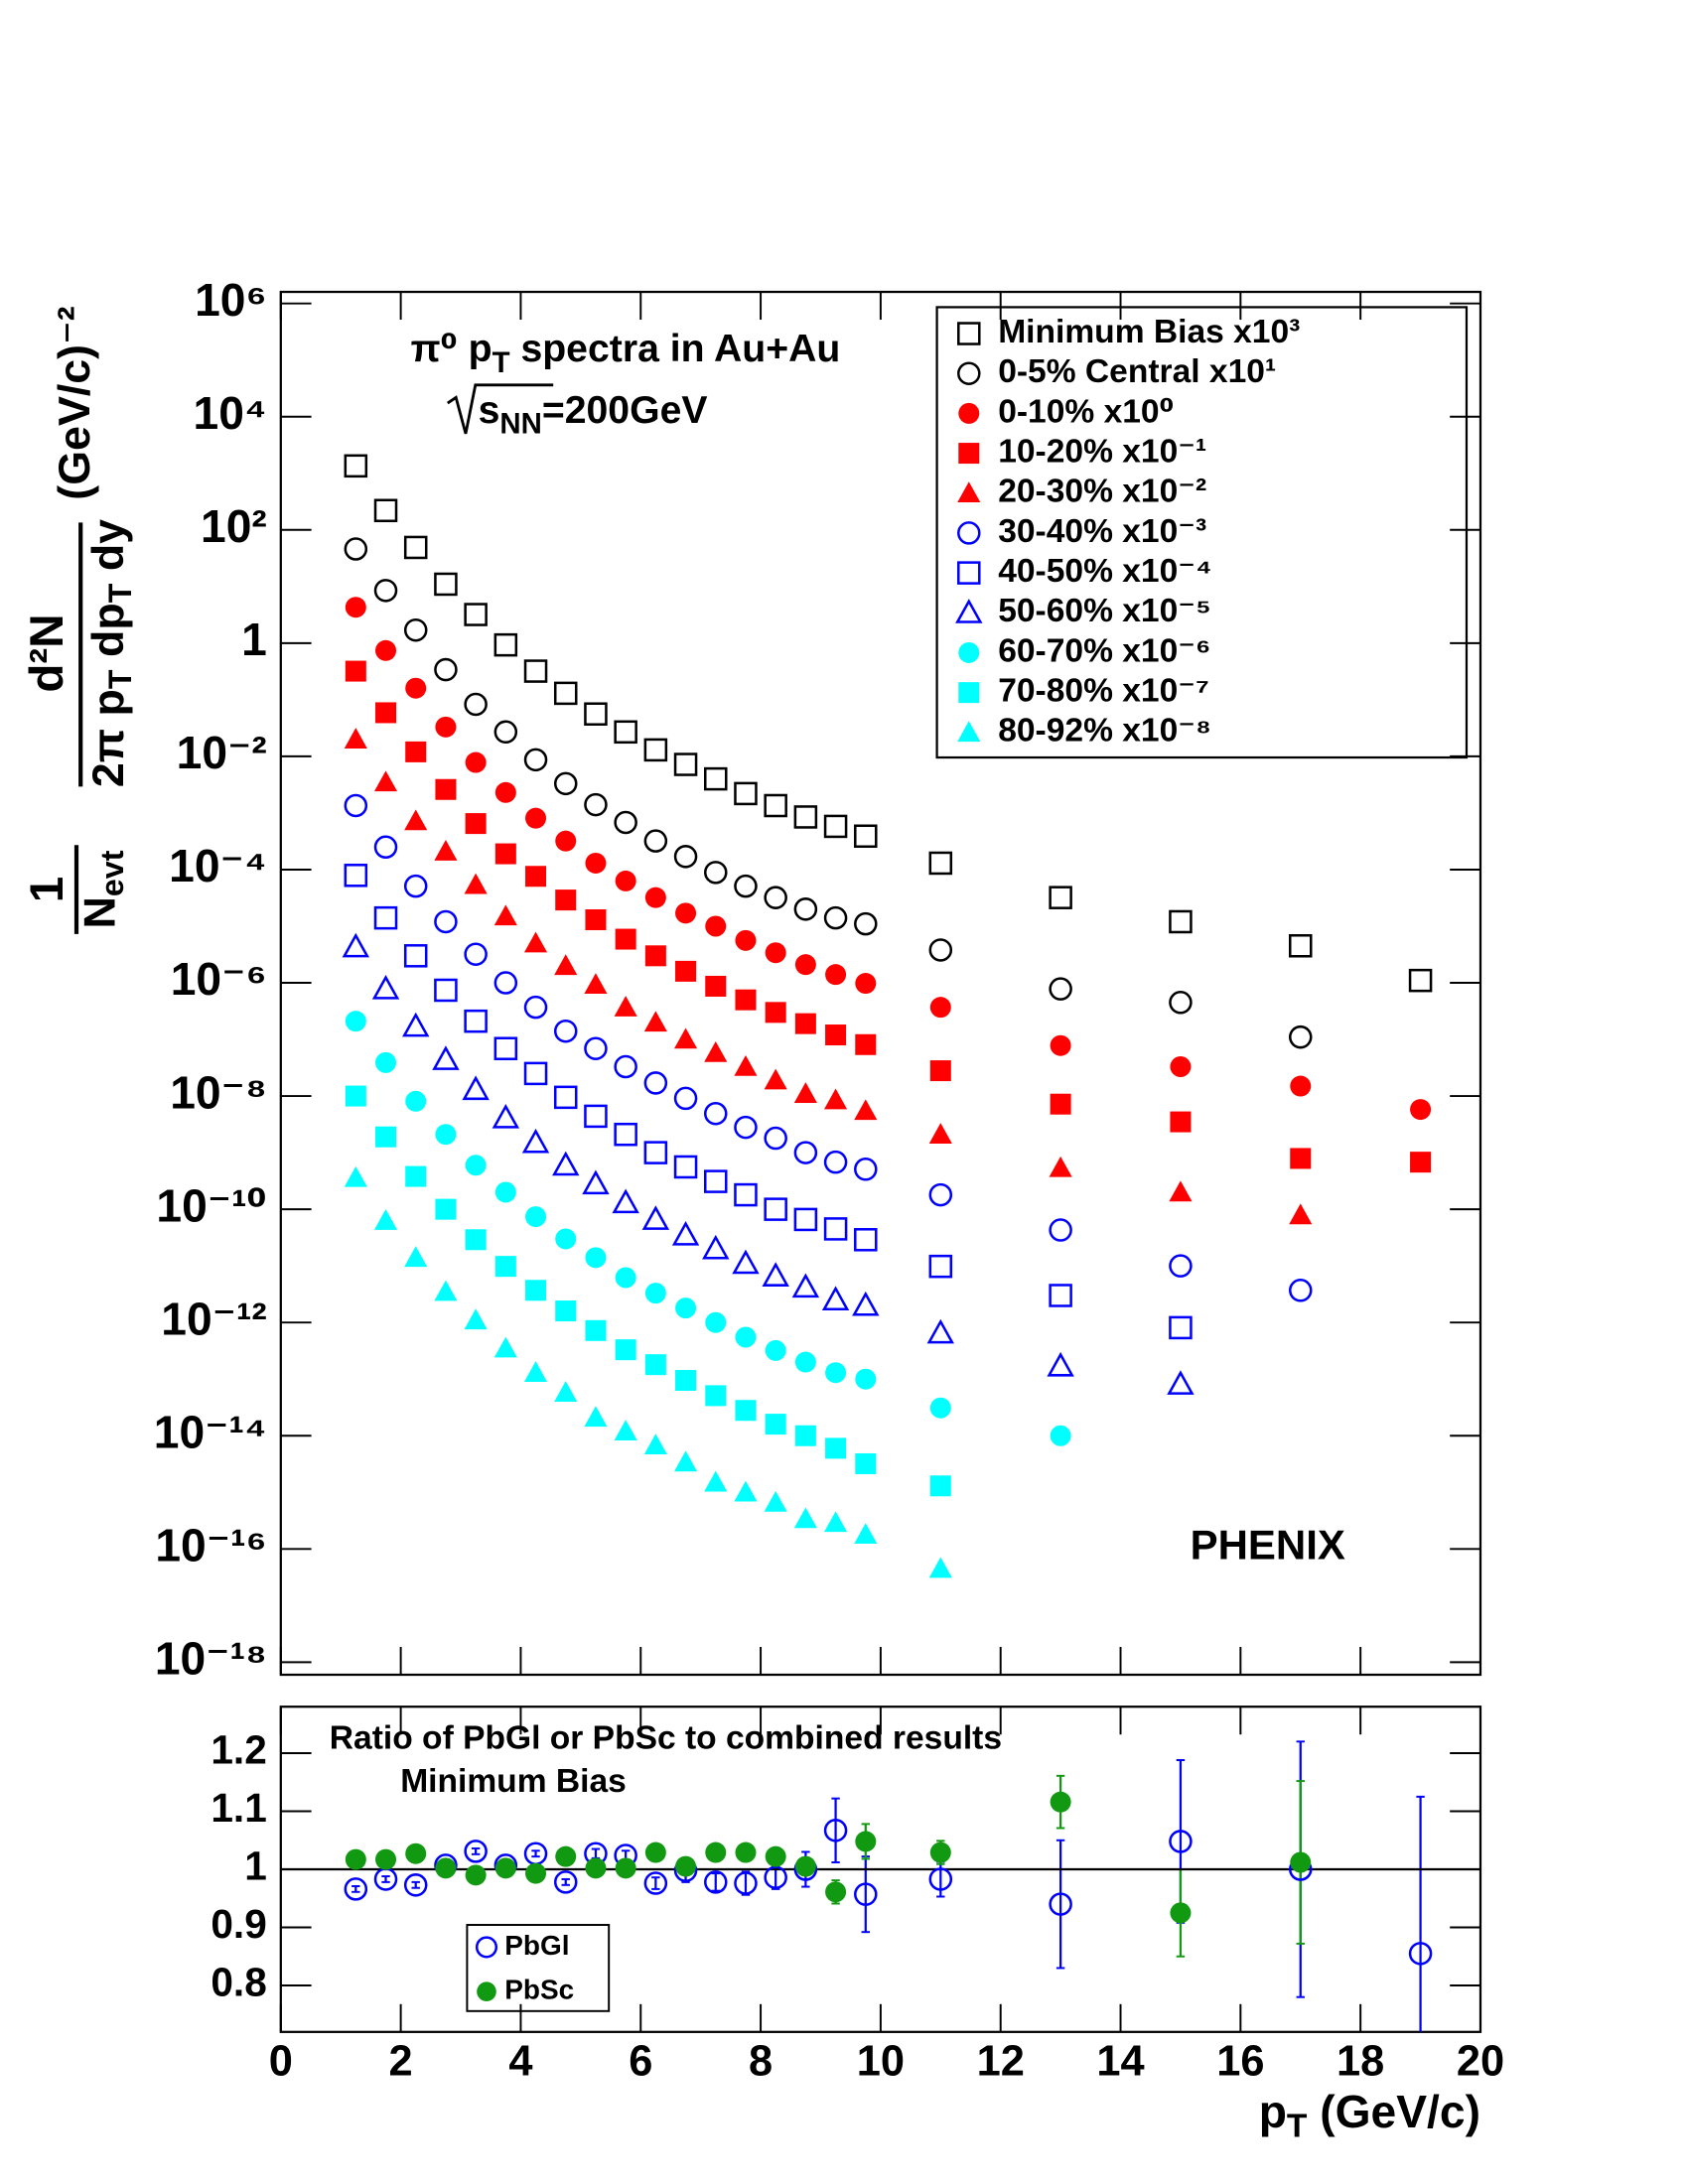 The image size is (1688, 2184). Describe the element at coordinates (1360, 2061) in the screenshot. I see `x-tick-label: 18` at that location.